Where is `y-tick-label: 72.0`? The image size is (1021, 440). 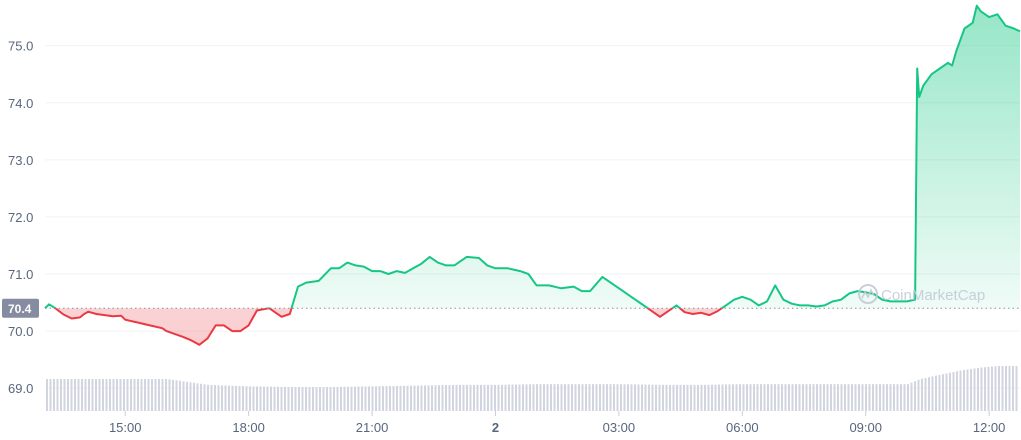 y-tick-label: 72.0 is located at coordinates (20, 217).